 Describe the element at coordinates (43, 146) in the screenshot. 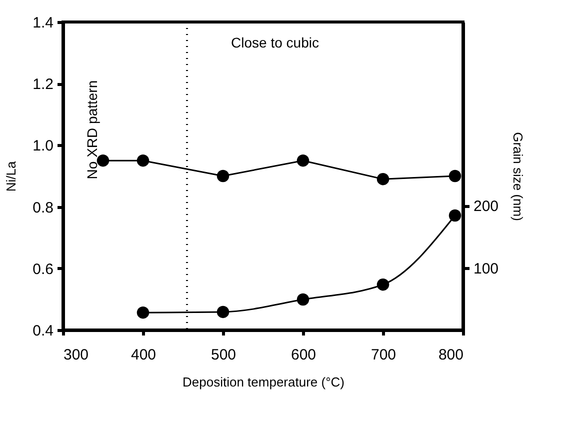

I see `y-tick-label: 1.0` at that location.